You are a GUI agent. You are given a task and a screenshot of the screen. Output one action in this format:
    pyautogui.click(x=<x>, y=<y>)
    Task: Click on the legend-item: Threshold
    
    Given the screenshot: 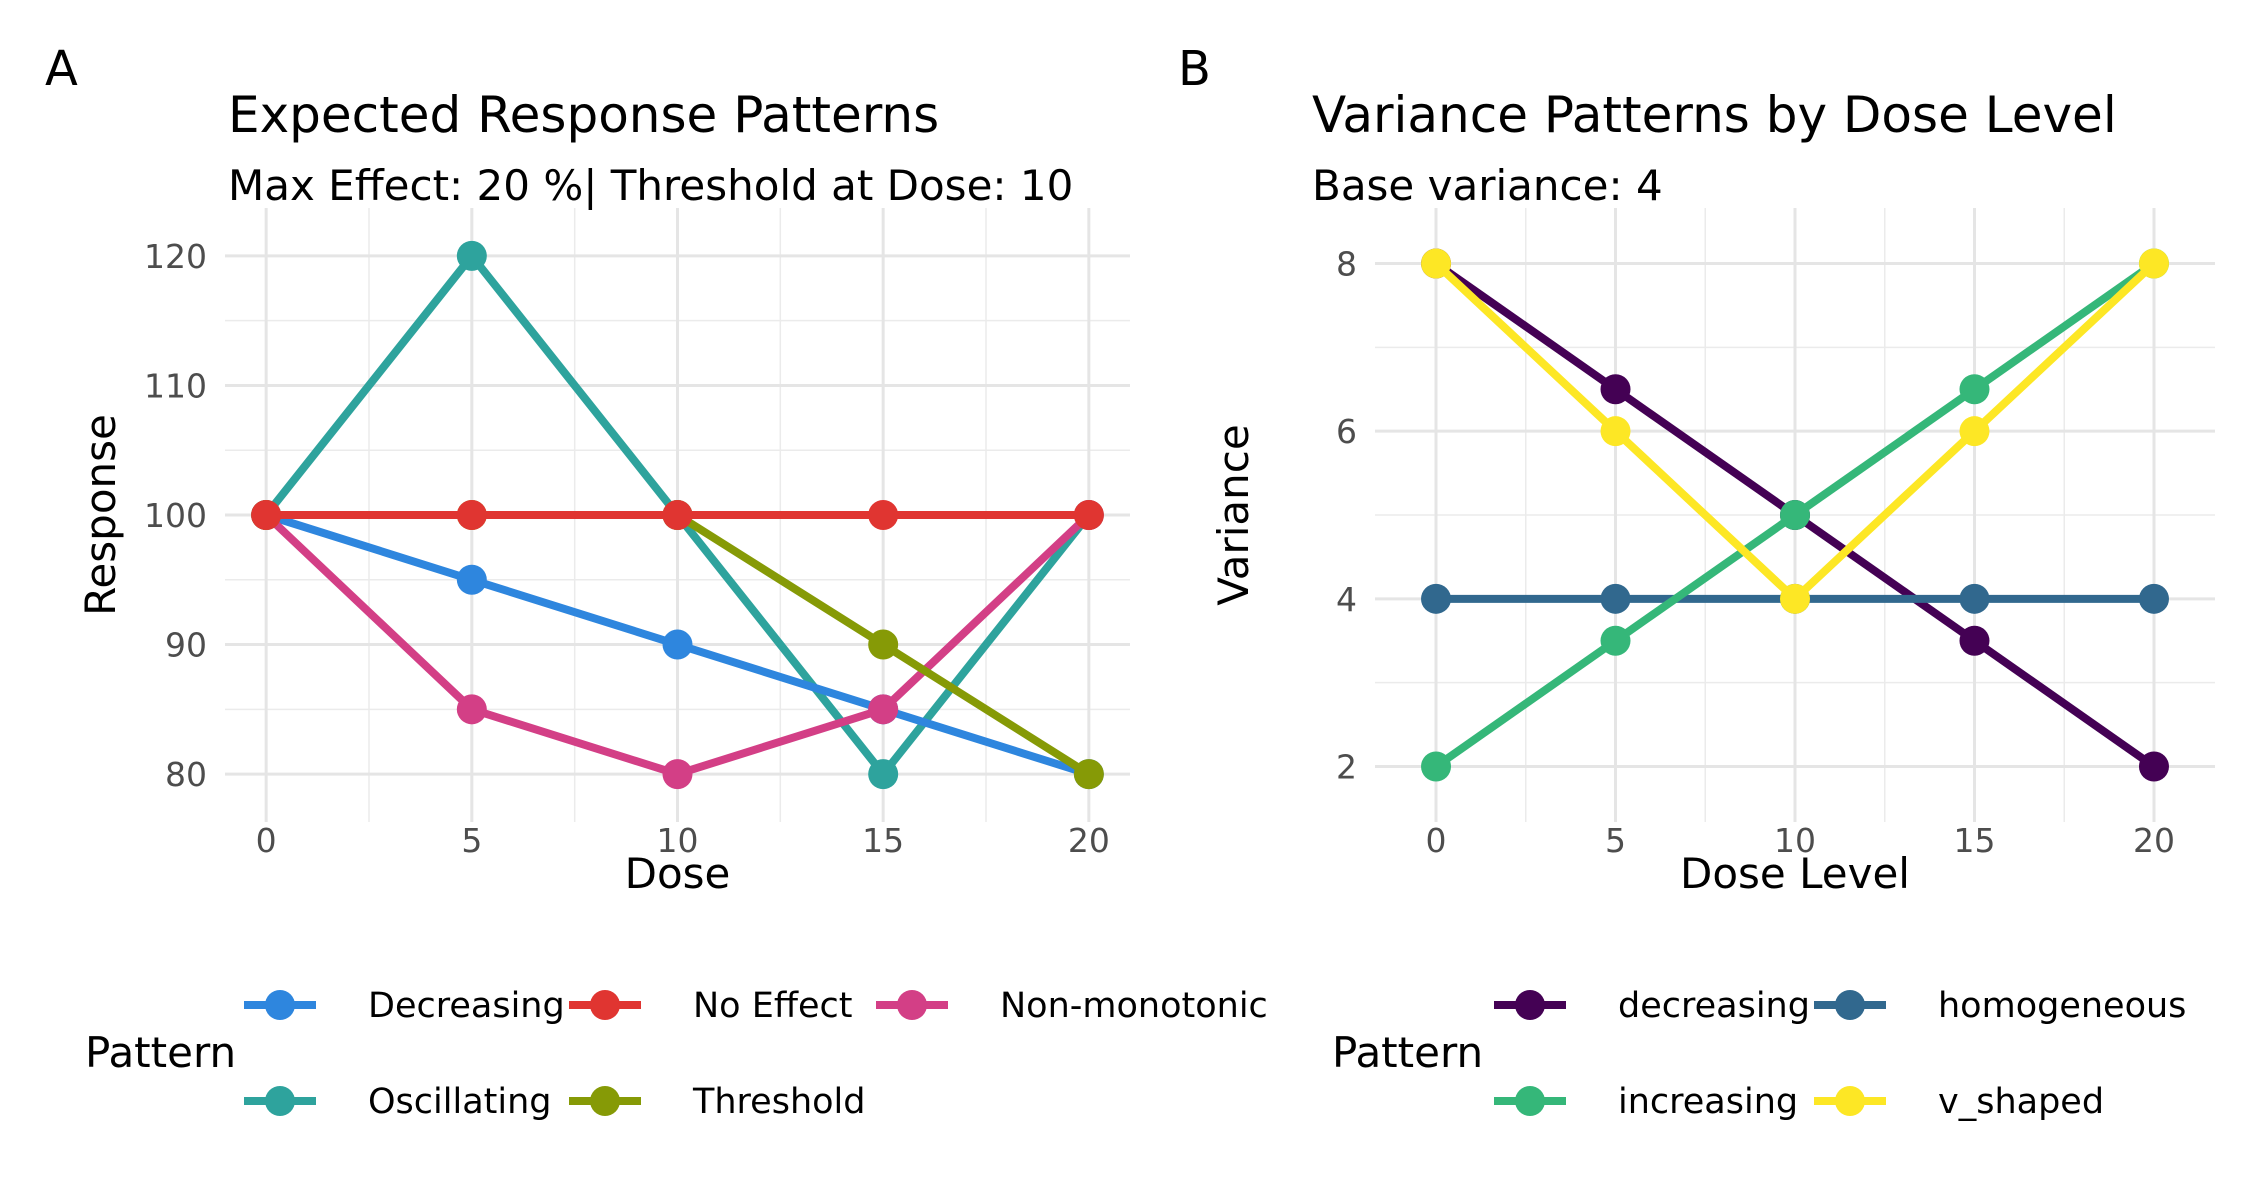 What is the action you would take?
    pyautogui.click(x=717, y=1102)
    